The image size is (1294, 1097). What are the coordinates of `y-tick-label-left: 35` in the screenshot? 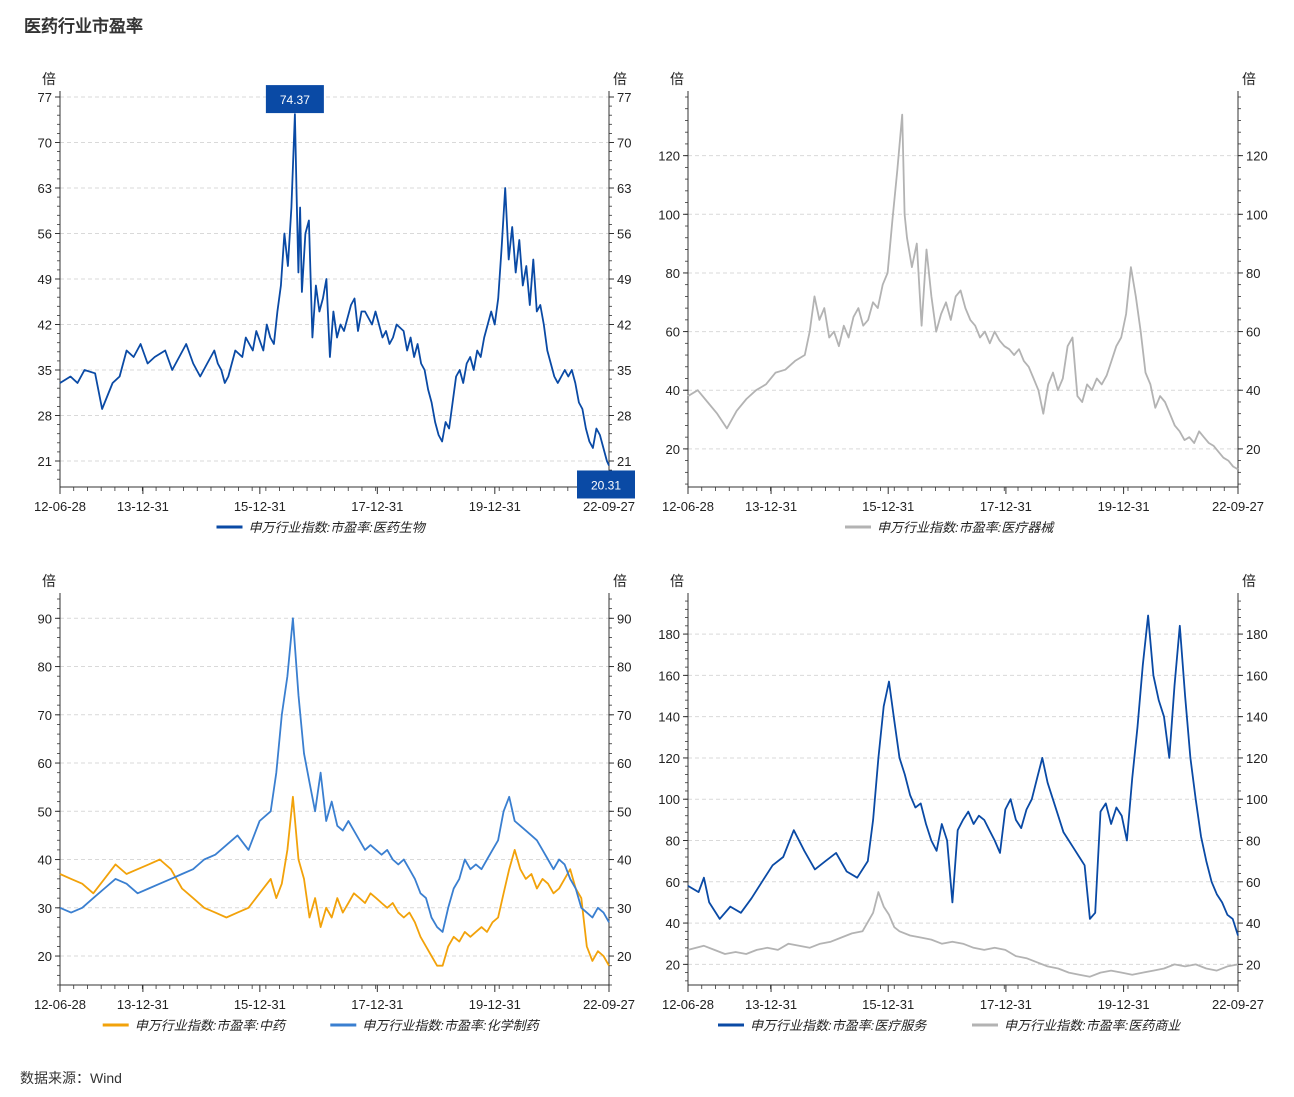 It's located at (45, 370).